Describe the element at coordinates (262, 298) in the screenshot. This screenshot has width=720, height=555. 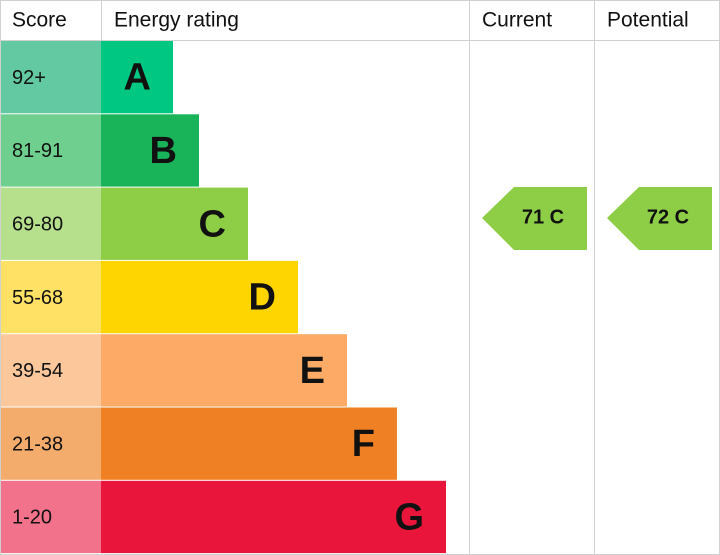
I see `rating-letter: D` at that location.